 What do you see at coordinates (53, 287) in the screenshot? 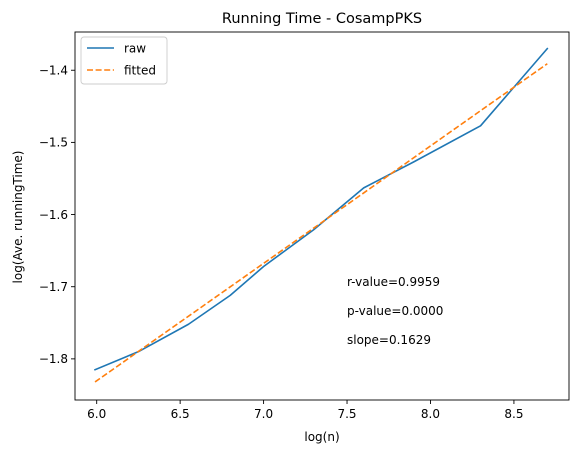
I see `y-tick-label: −1.7` at bounding box center [53, 287].